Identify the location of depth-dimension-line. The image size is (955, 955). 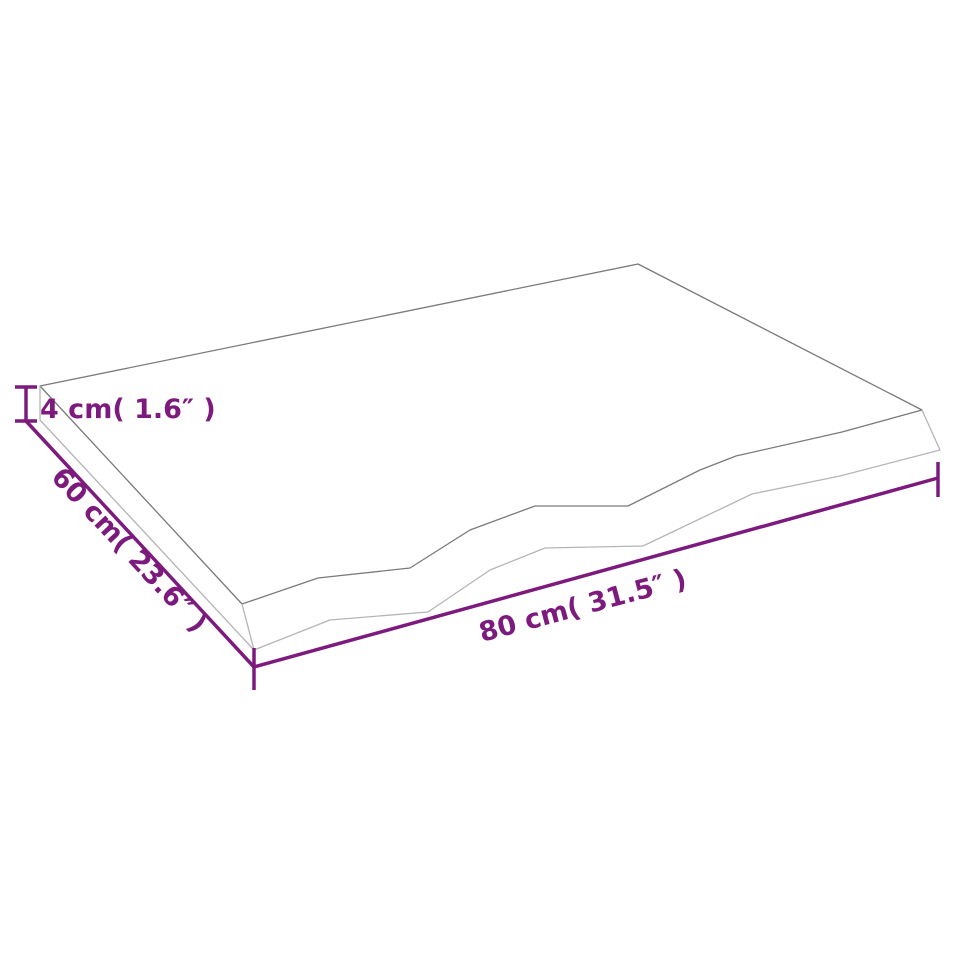
(140, 544).